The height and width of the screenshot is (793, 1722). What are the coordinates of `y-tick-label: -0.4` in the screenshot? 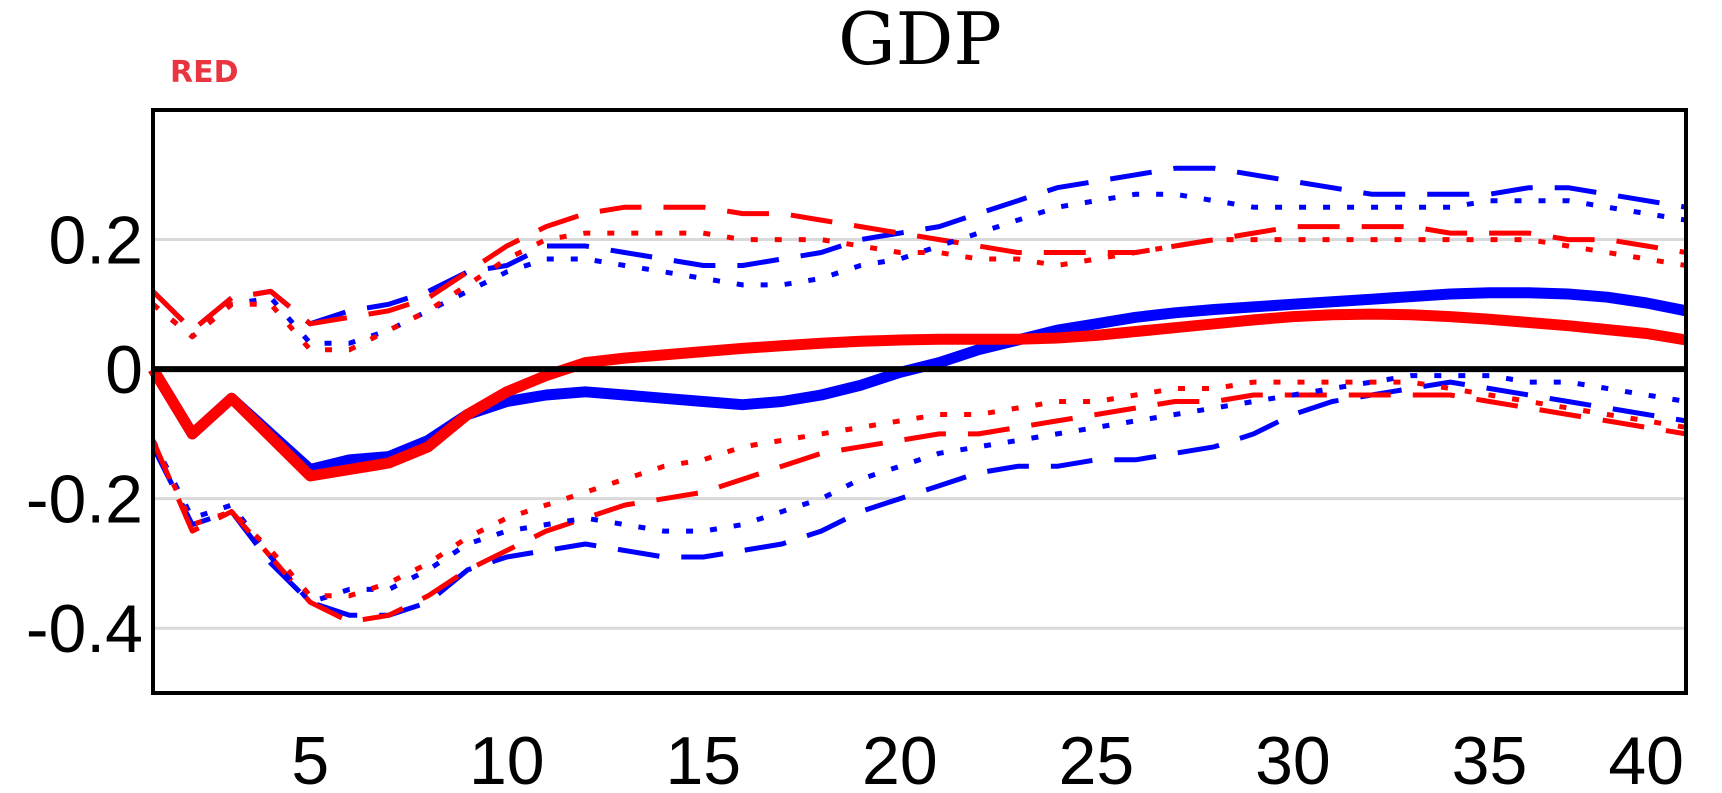 It's located at (84, 629).